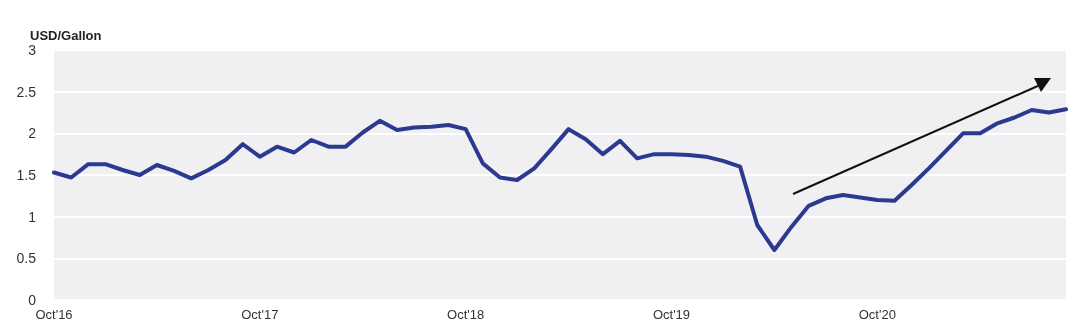  I want to click on y-tick-label: 3, so click(32, 50).